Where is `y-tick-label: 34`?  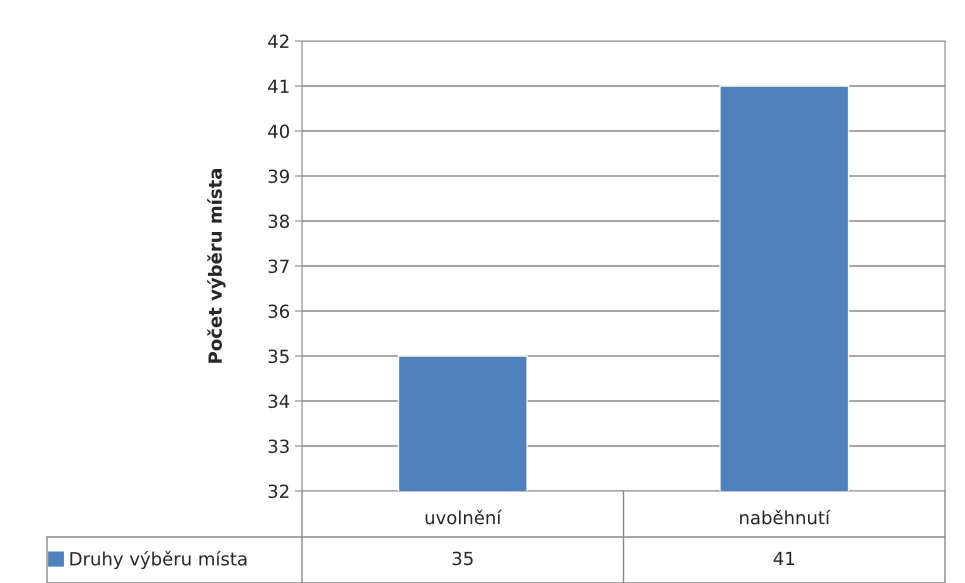
y-tick-label: 34 is located at coordinates (279, 401).